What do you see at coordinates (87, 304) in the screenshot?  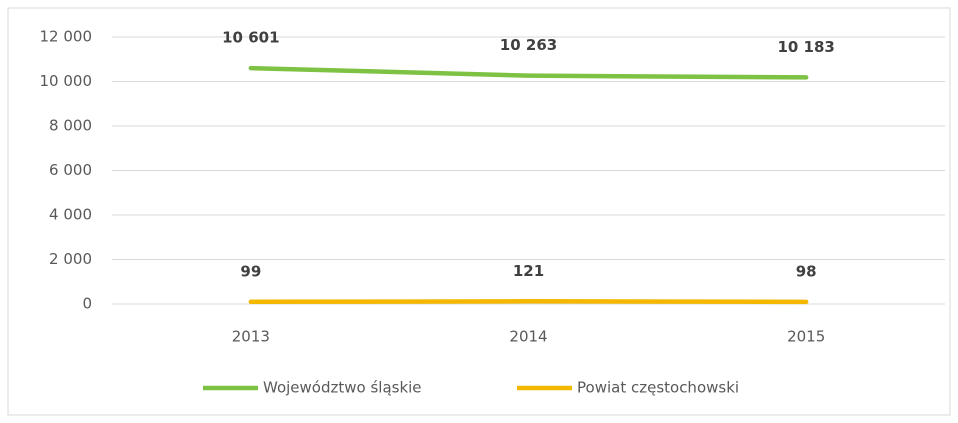 I see `y-tick-label: 0` at bounding box center [87, 304].